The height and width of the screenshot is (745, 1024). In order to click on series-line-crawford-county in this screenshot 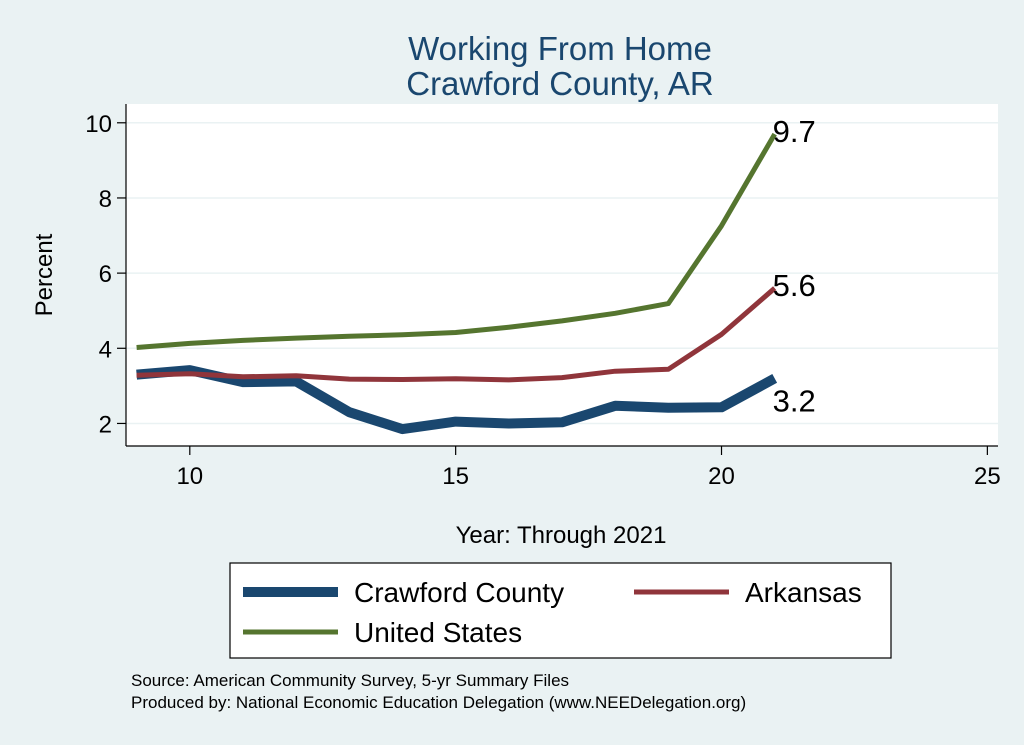, I will do `click(457, 400)`.